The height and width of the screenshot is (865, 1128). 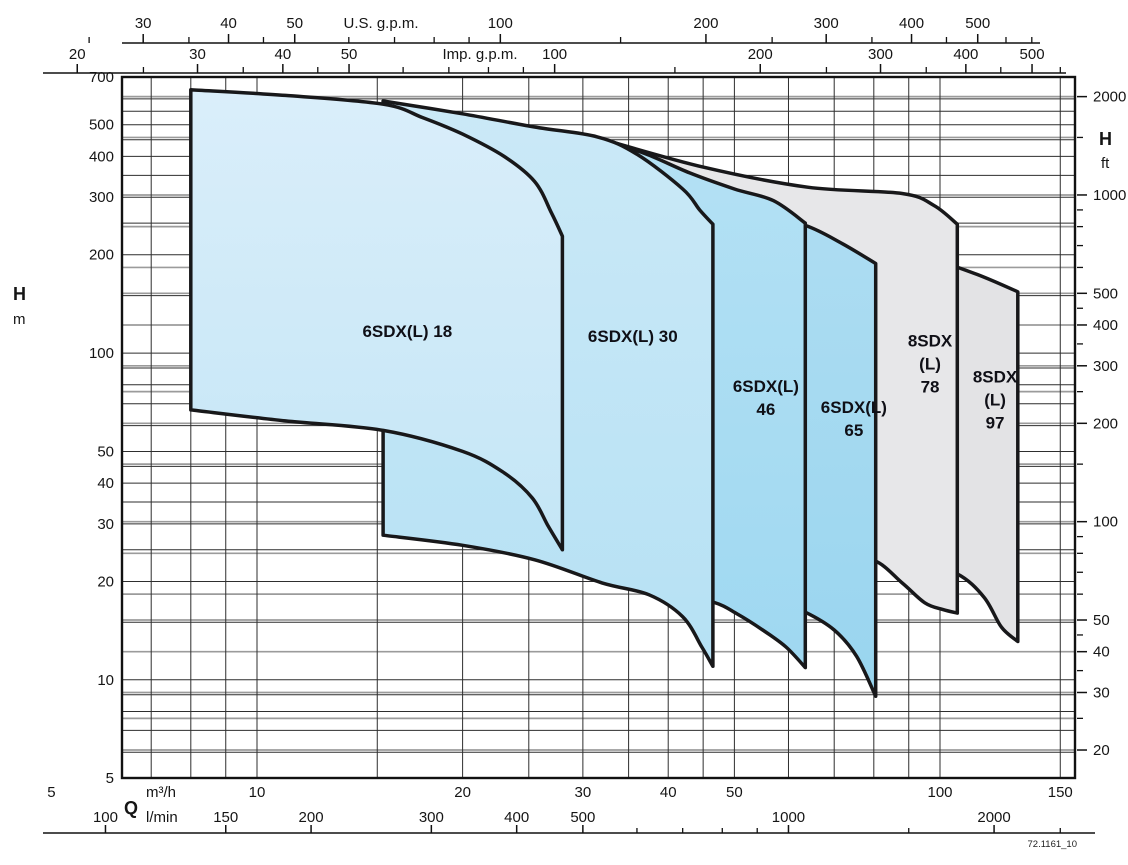 What do you see at coordinates (854, 419) in the screenshot?
I see `pump-label-6sdx-l-65: 6SDX(L) 65` at bounding box center [854, 419].